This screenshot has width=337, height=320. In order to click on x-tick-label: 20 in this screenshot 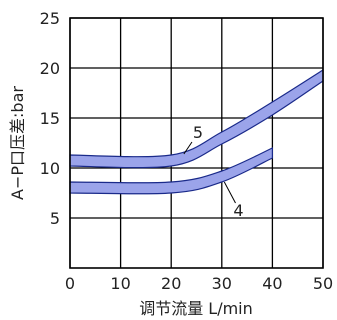, I will do `click(171, 283)`.